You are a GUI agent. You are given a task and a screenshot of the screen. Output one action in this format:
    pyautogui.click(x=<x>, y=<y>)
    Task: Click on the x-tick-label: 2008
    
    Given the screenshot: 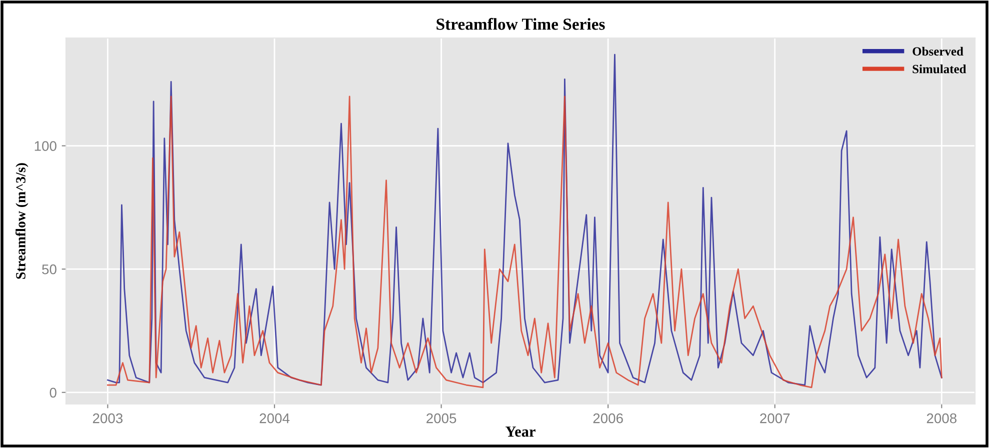 What is the action you would take?
    pyautogui.click(x=941, y=418)
    